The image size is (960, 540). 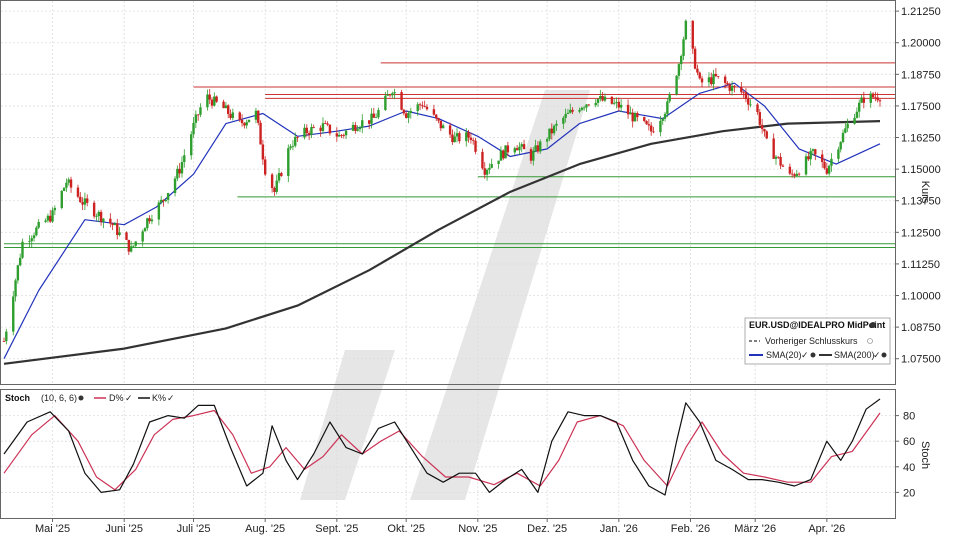 What do you see at coordinates (877, 355) in the screenshot?
I see `sma200-check-icon: ✓` at bounding box center [877, 355].